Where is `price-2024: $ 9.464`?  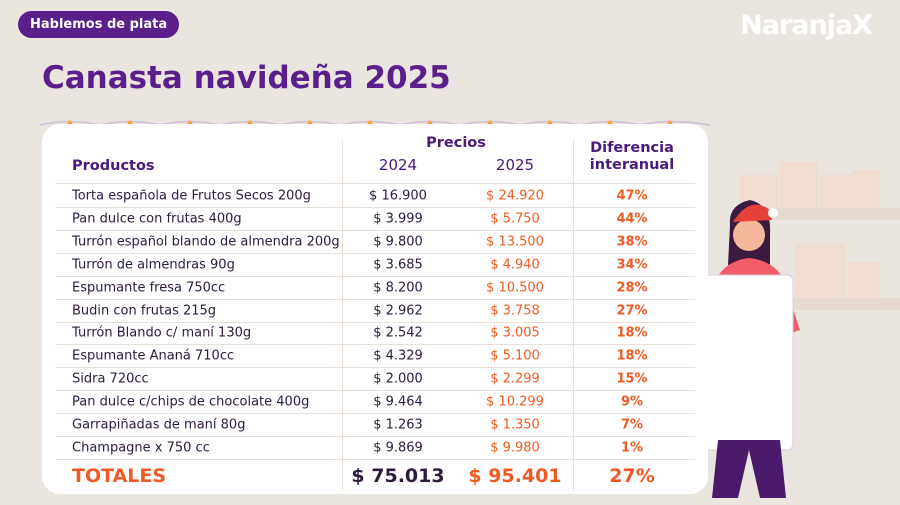
price-2024: $ 9.464 is located at coordinates (398, 402).